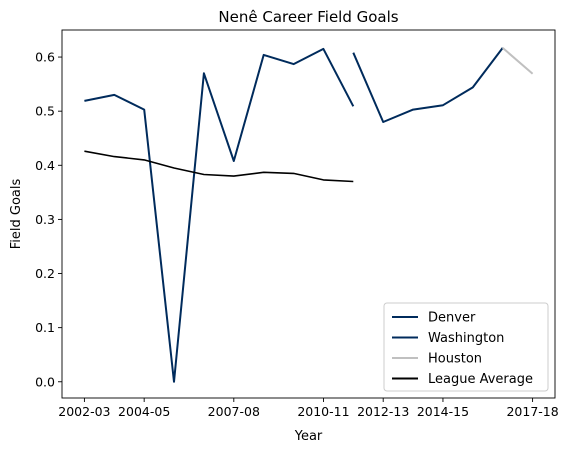 The width and height of the screenshot is (573, 453). What do you see at coordinates (308, 436) in the screenshot?
I see `x-axis-label: Year` at bounding box center [308, 436].